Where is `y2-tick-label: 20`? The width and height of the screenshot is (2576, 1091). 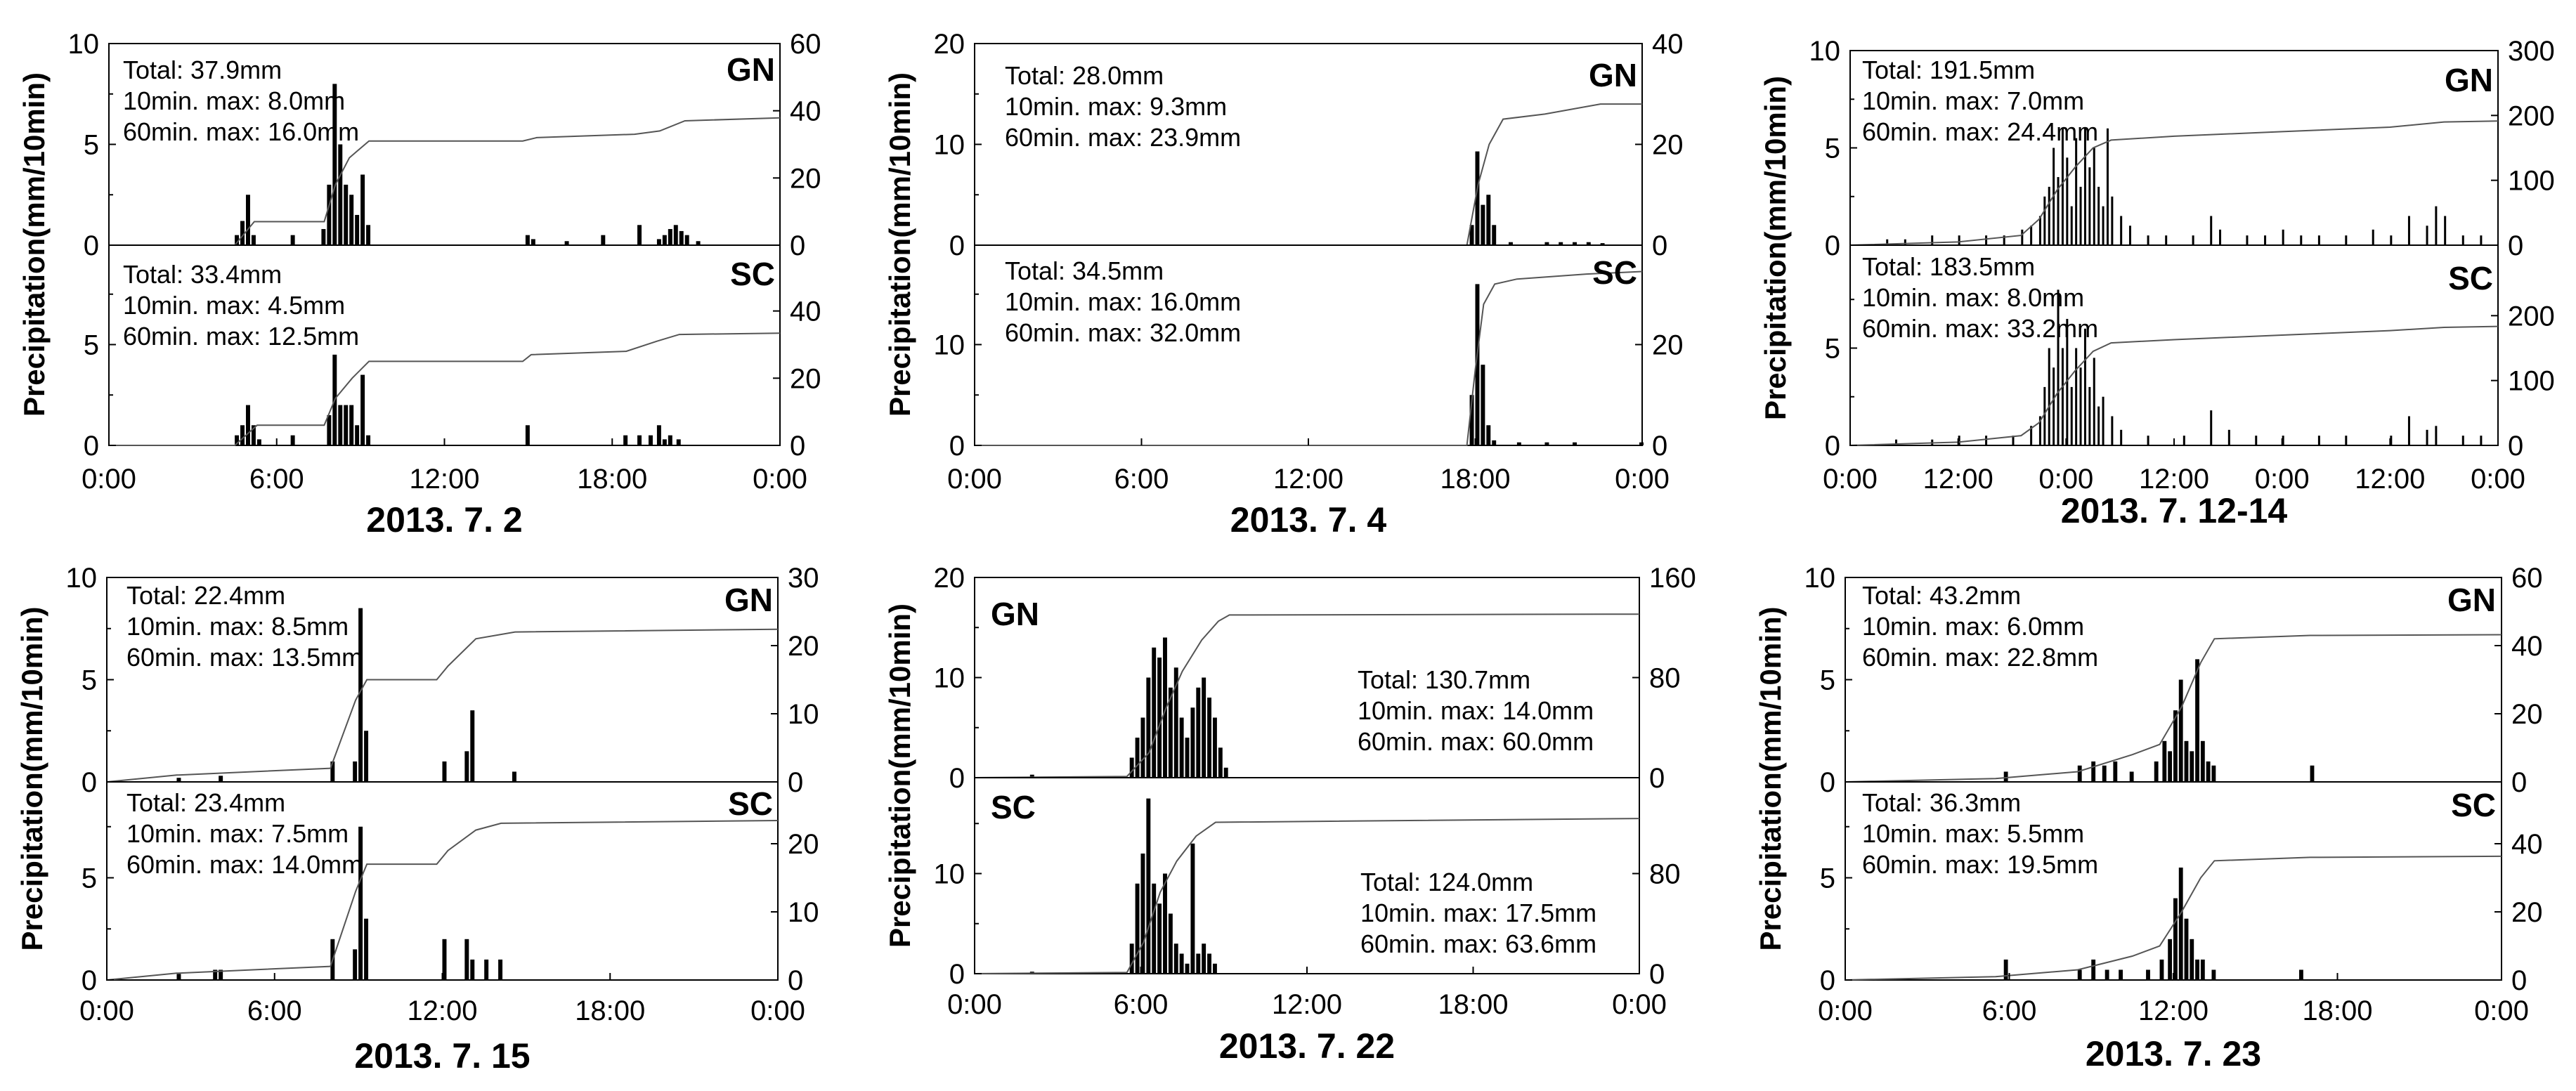 y2-tick-label: 20 is located at coordinates (2527, 714).